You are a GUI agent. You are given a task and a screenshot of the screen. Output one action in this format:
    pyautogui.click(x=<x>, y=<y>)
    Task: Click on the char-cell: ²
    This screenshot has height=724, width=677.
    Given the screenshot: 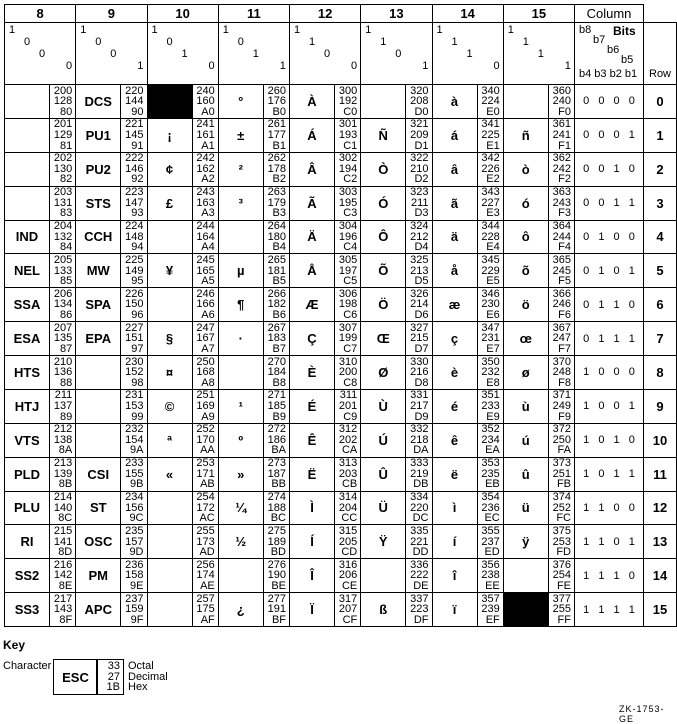 What is the action you would take?
    pyautogui.click(x=240, y=169)
    